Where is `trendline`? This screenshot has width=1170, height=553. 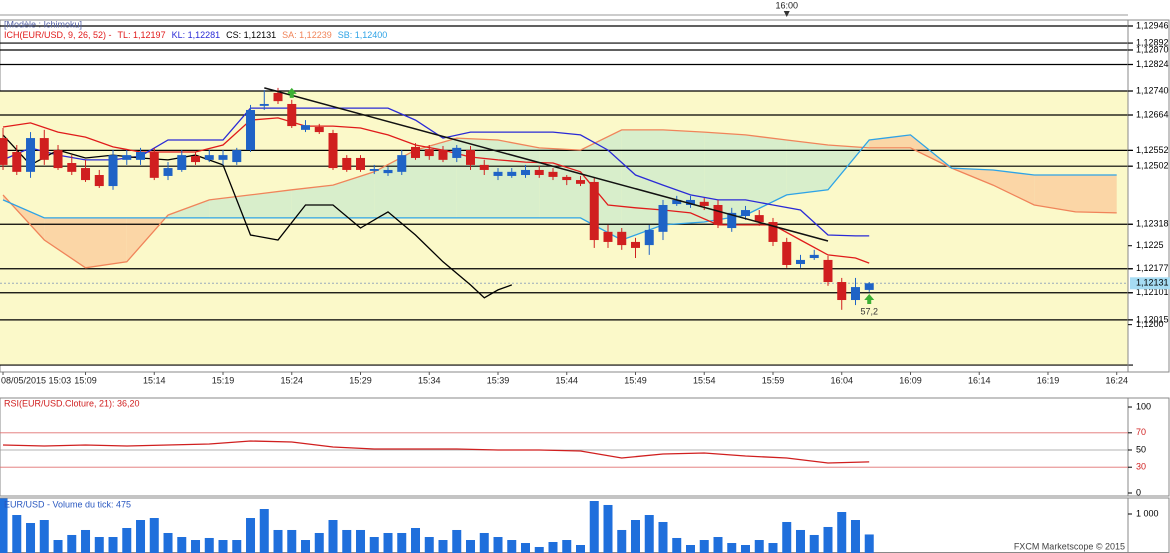
trendline is located at coordinates (546, 164).